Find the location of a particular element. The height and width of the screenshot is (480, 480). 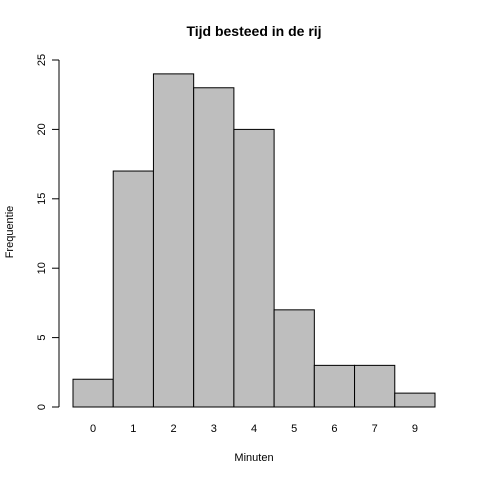

x-axis-label: Minuten is located at coordinates (253, 458).